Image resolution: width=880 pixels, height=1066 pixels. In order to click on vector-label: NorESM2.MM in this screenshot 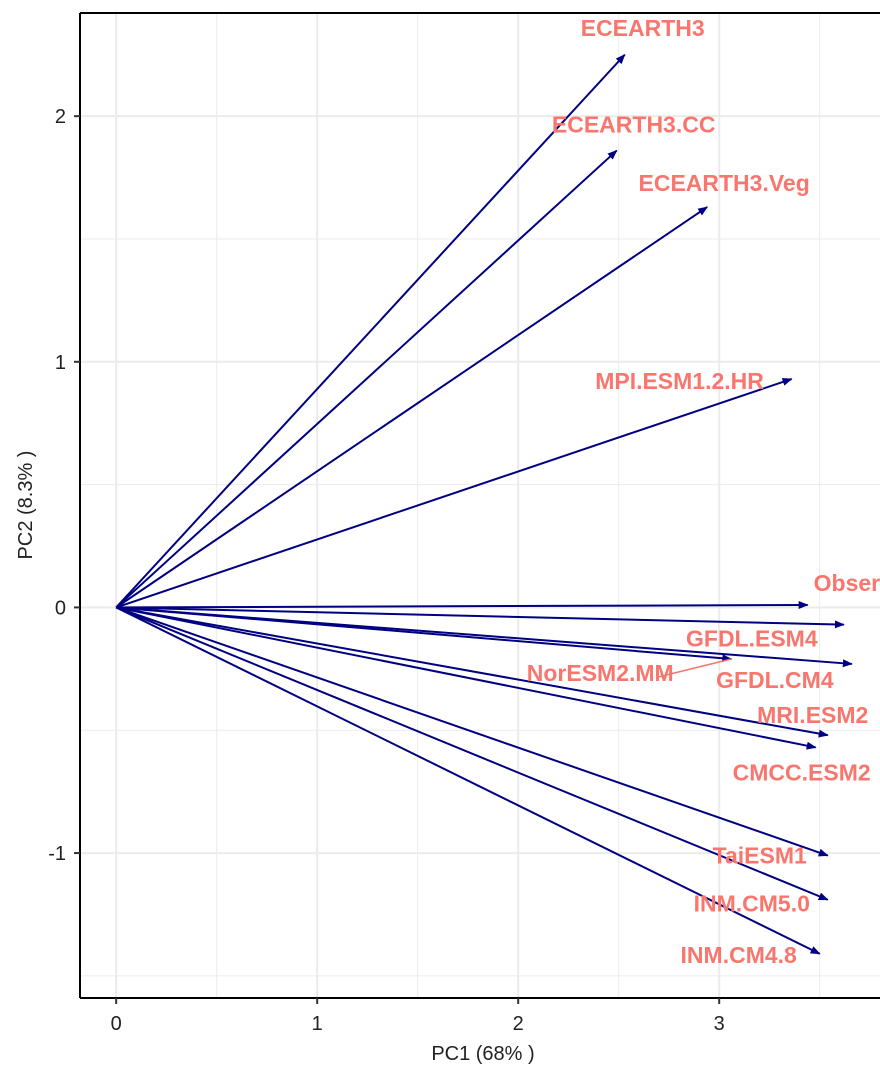, I will do `click(600, 673)`.